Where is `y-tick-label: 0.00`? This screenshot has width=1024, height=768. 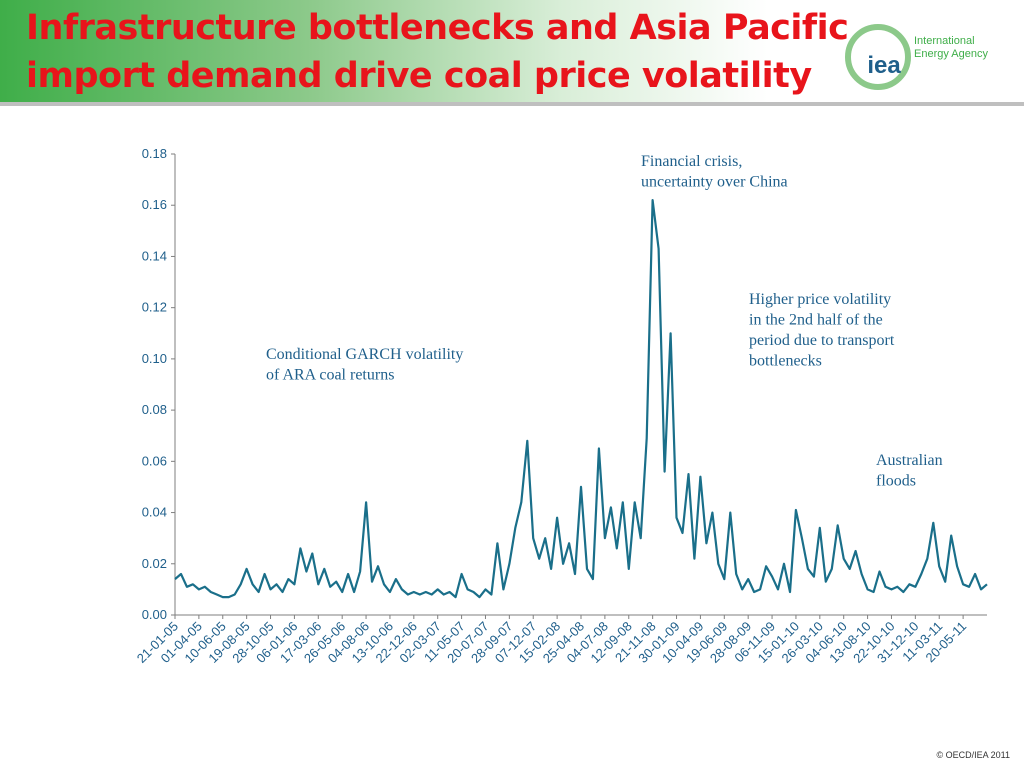
y-tick-label: 0.00 is located at coordinates (154, 614).